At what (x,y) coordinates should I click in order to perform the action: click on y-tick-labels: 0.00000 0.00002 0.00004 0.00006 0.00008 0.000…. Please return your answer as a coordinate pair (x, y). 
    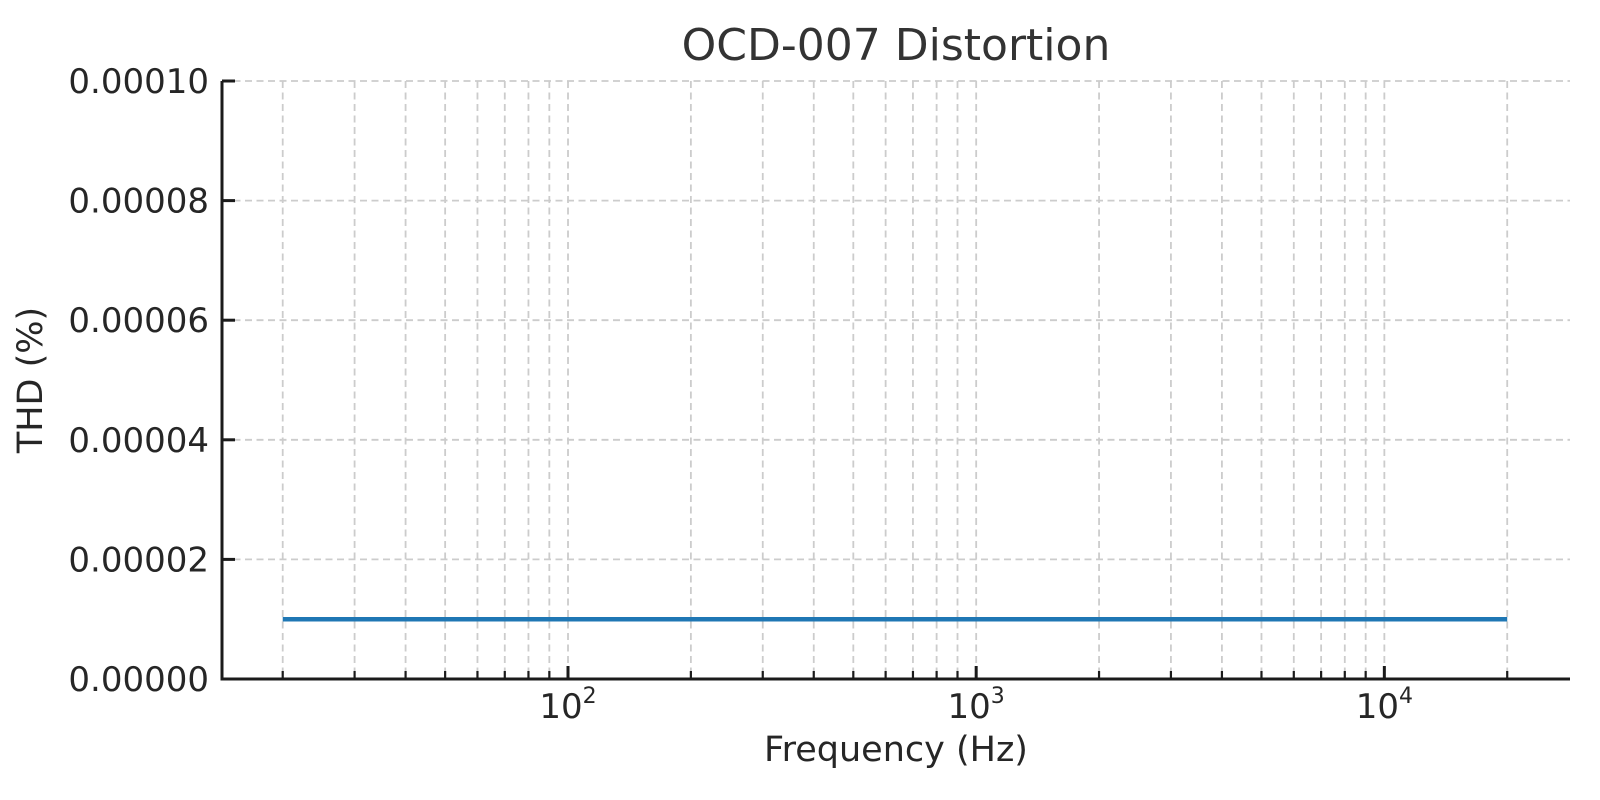
    Looking at the image, I should click on (138, 381).